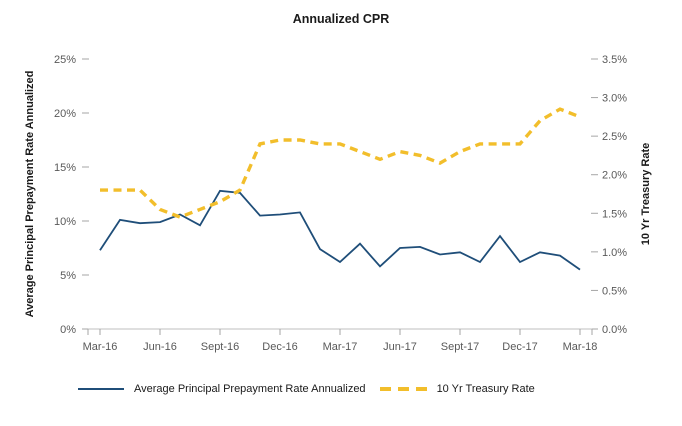 The width and height of the screenshot is (682, 426). I want to click on right-axis-tick-label: 1.0%, so click(614, 253).